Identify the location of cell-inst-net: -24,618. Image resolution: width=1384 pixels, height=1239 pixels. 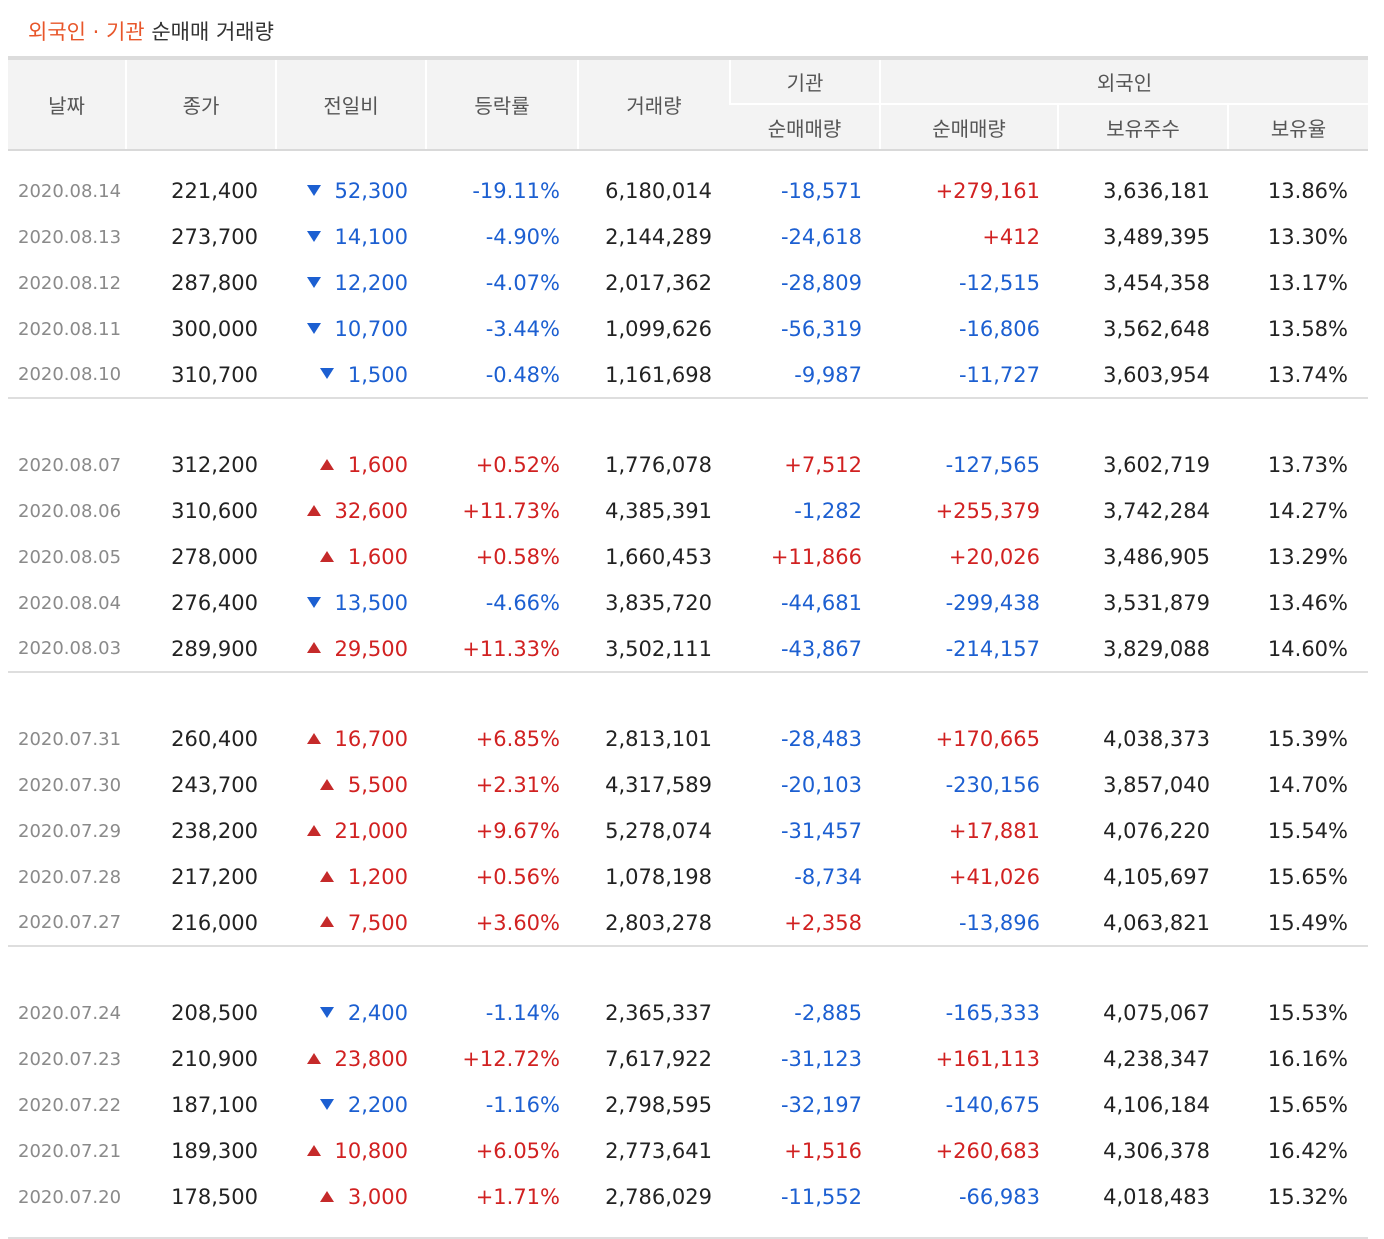
(821, 237).